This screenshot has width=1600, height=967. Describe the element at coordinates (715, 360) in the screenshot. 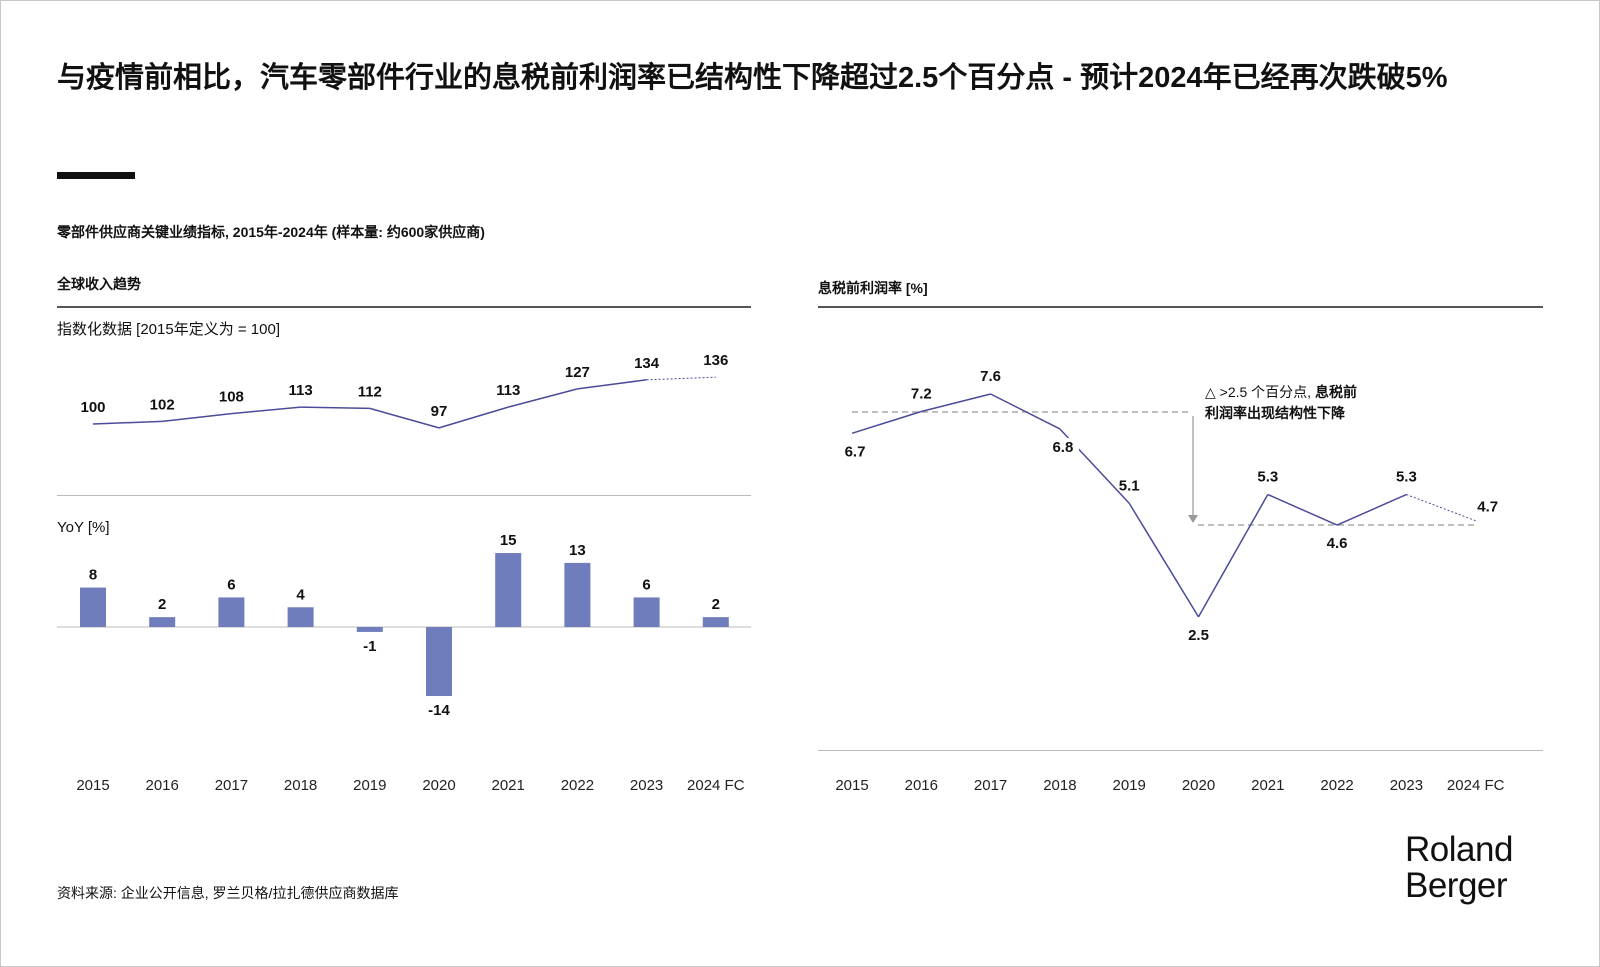

I see `revenue-data-label: 136` at that location.